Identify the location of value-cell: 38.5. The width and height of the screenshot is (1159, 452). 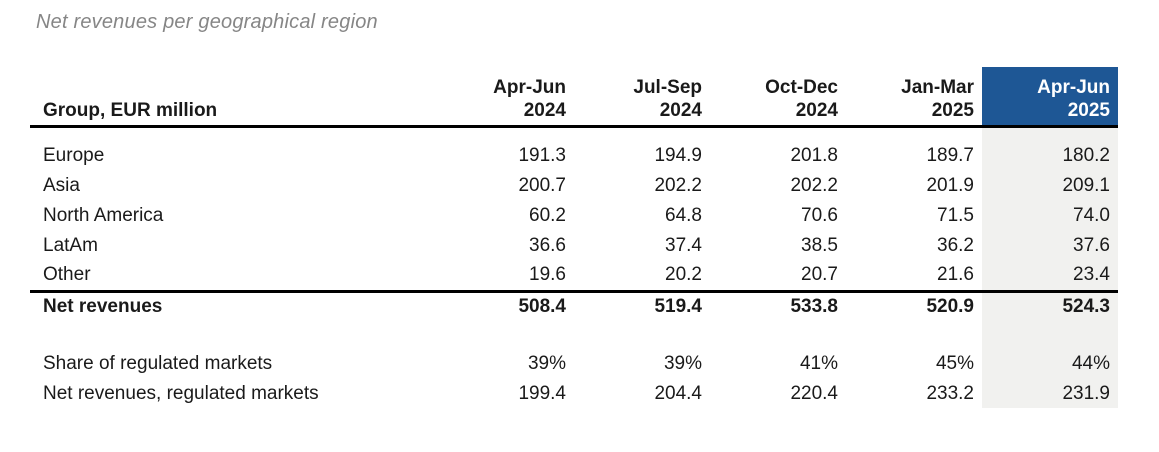
(819, 245).